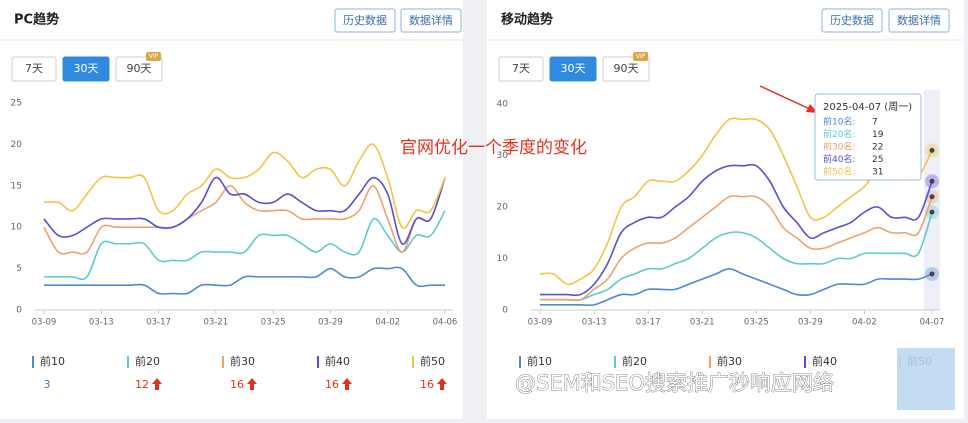 Image resolution: width=968 pixels, height=423 pixels. Describe the element at coordinates (445, 323) in the screenshot. I see `x-tick-label: 04-06` at that location.